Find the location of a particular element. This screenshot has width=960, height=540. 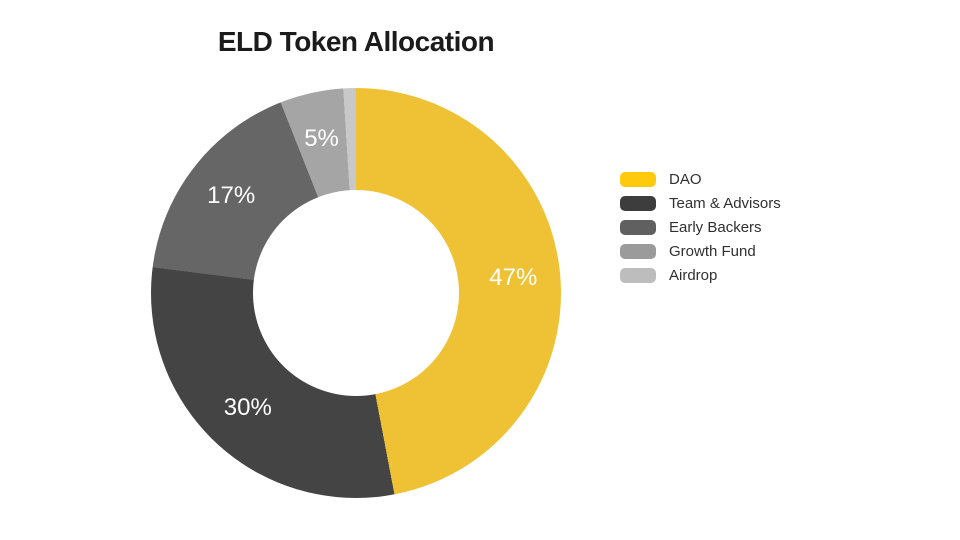

legend-label: Airdrop is located at coordinates (693, 275).